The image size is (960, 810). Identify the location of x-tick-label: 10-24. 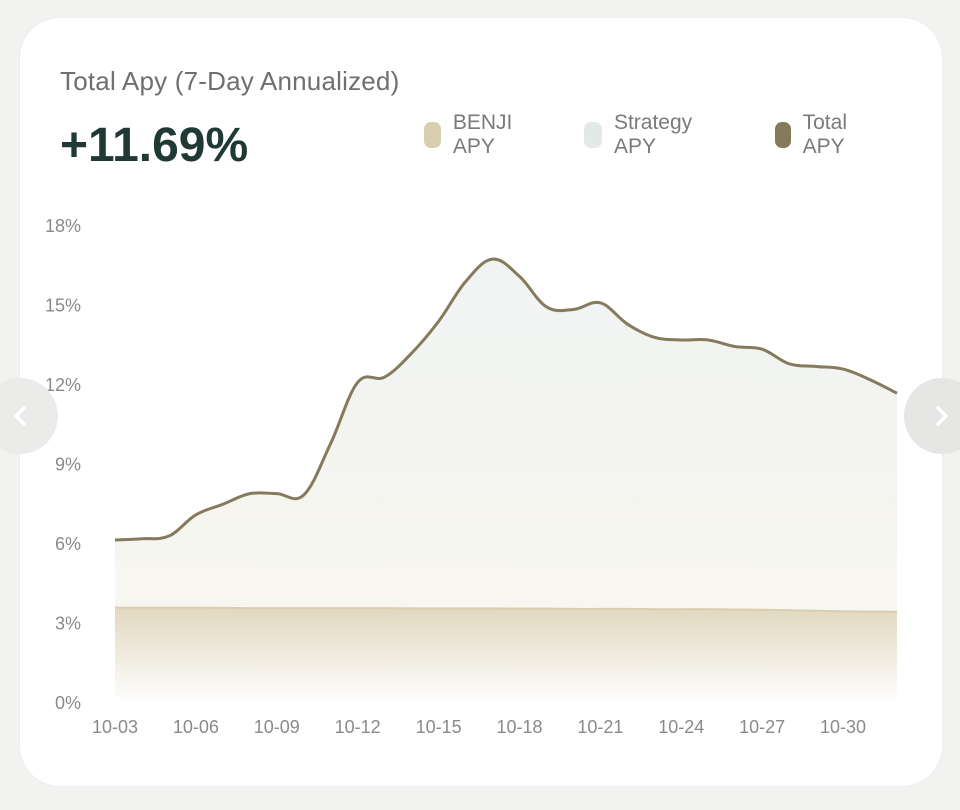
(681, 727).